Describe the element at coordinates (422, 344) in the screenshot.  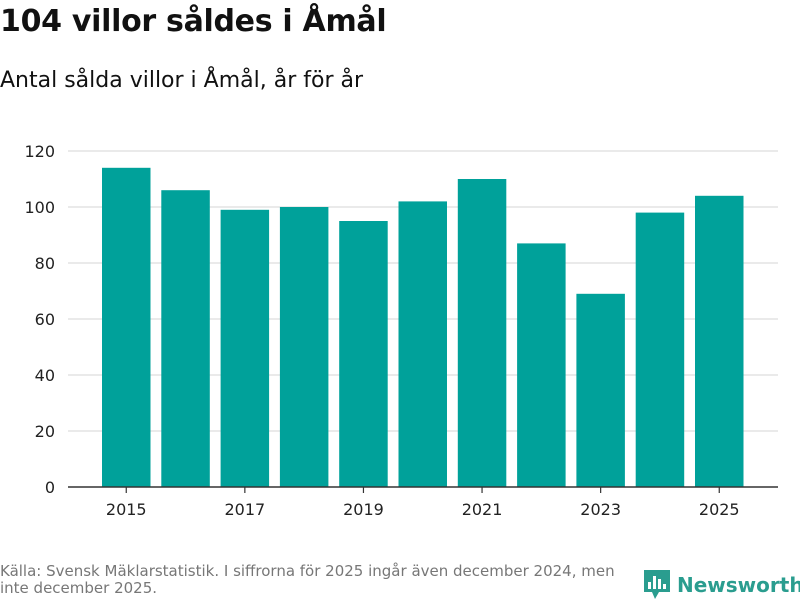
I see `bar-2020` at that location.